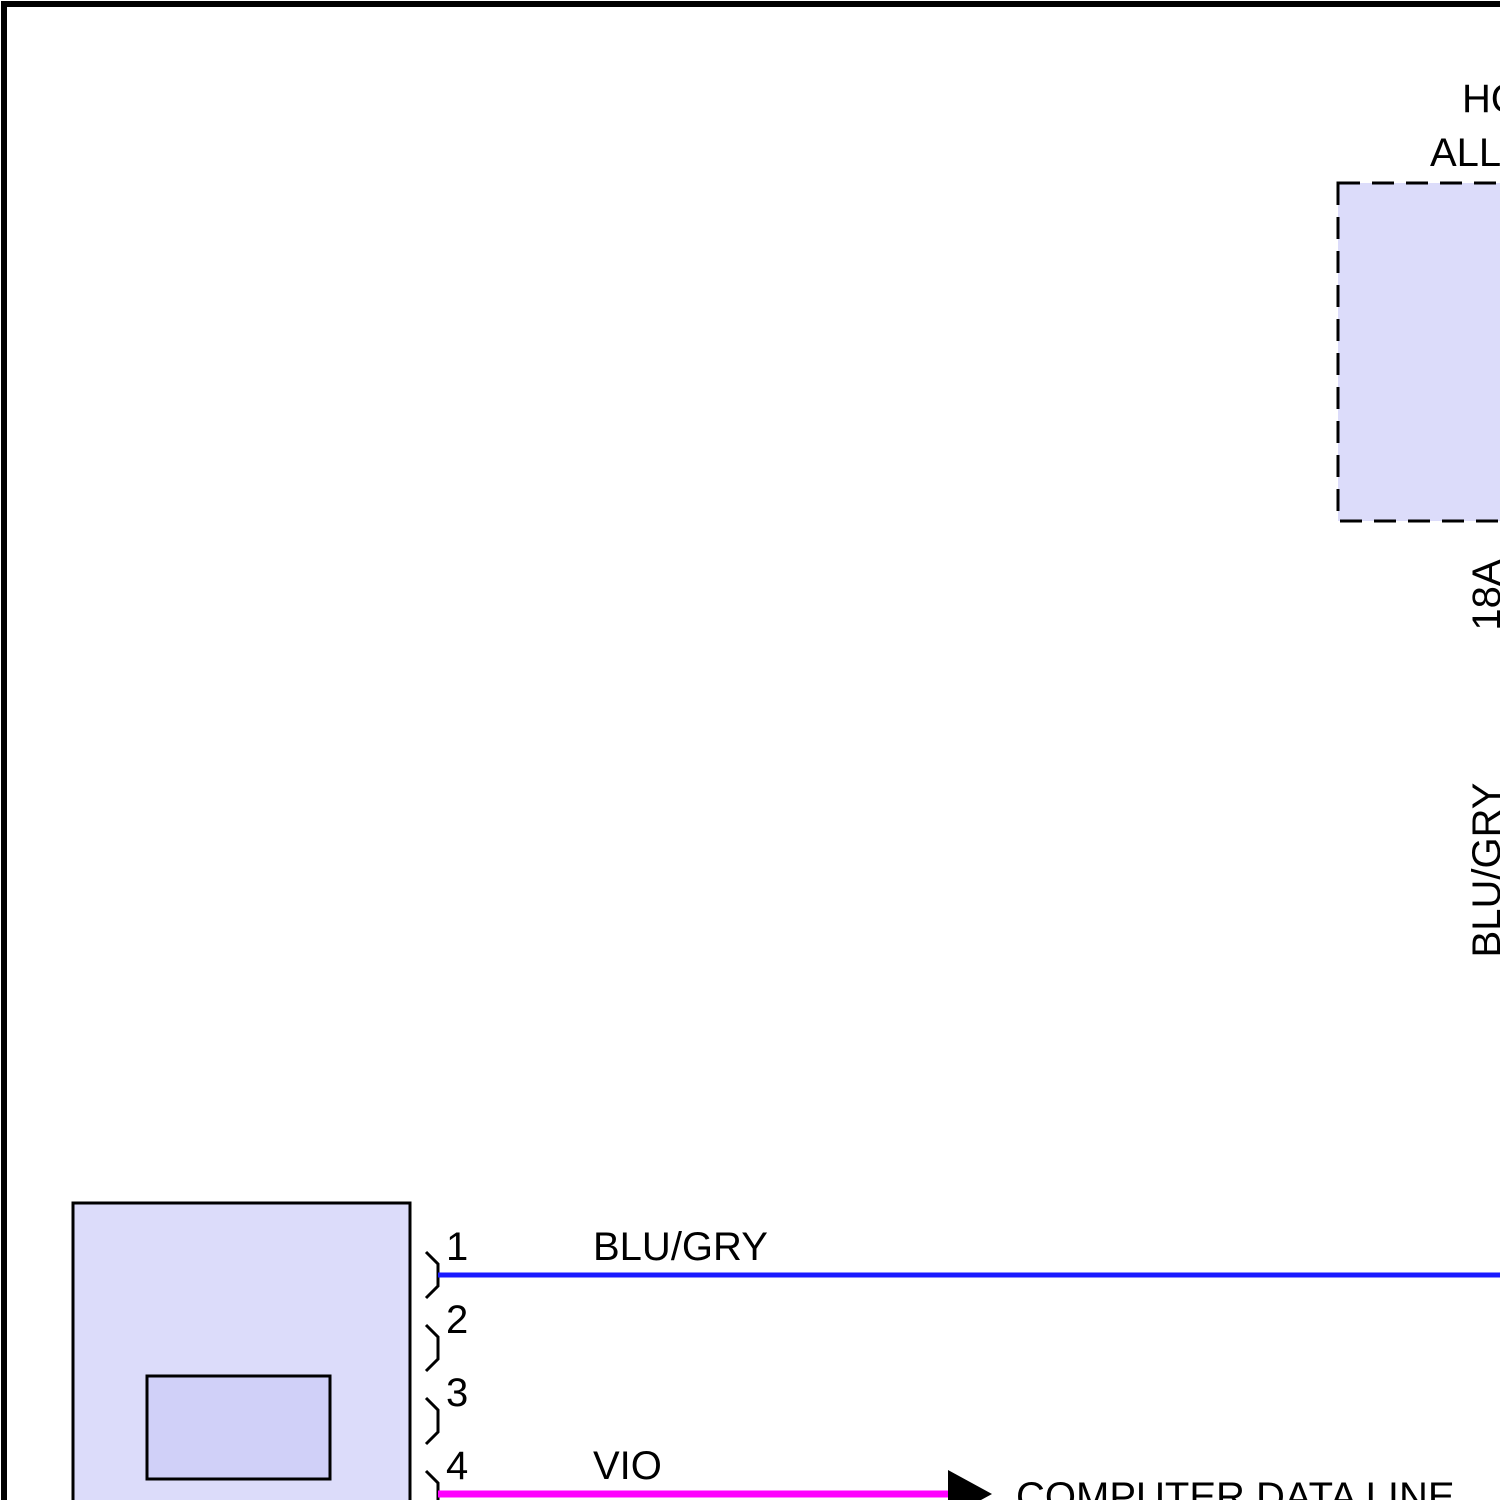 The image size is (1500, 1500). Describe the element at coordinates (1235, 1487) in the screenshot. I see `destination-label: COMPUTER DATA LINE` at that location.